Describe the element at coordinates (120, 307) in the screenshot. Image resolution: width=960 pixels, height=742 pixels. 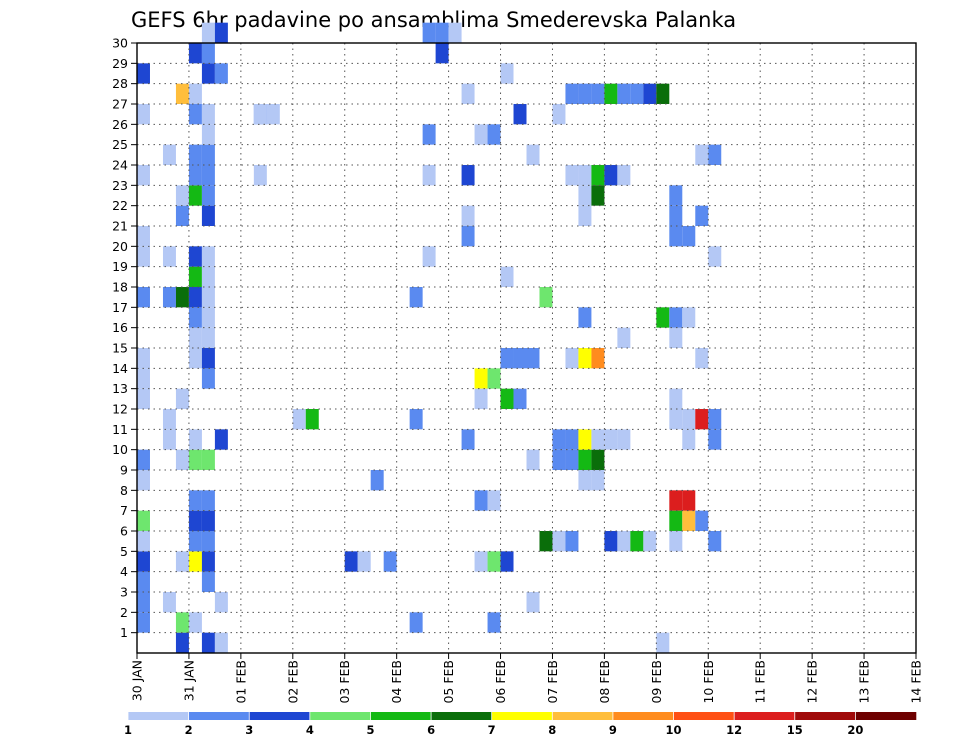
I see `y-tick-label: 17` at that location.